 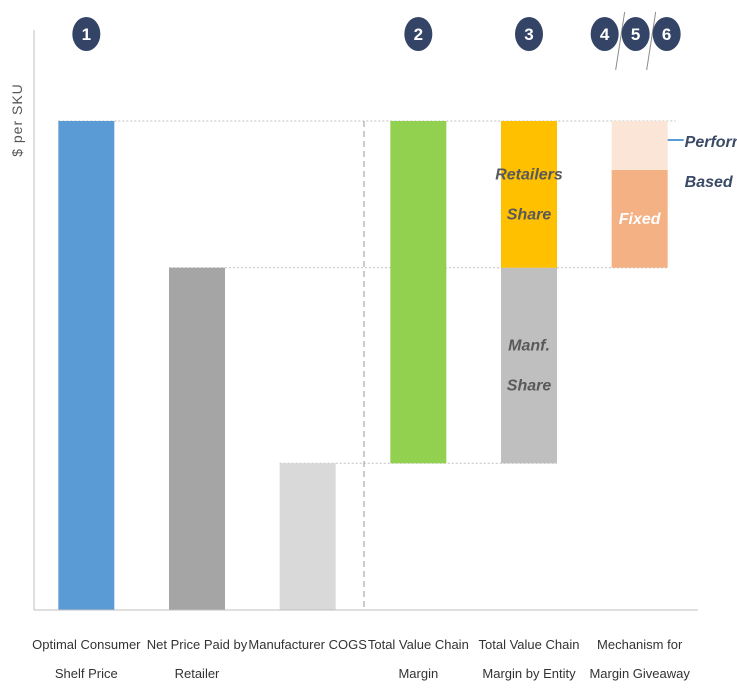 What do you see at coordinates (307, 644) in the screenshot?
I see `category-label-2: Manufacturer COGS` at bounding box center [307, 644].